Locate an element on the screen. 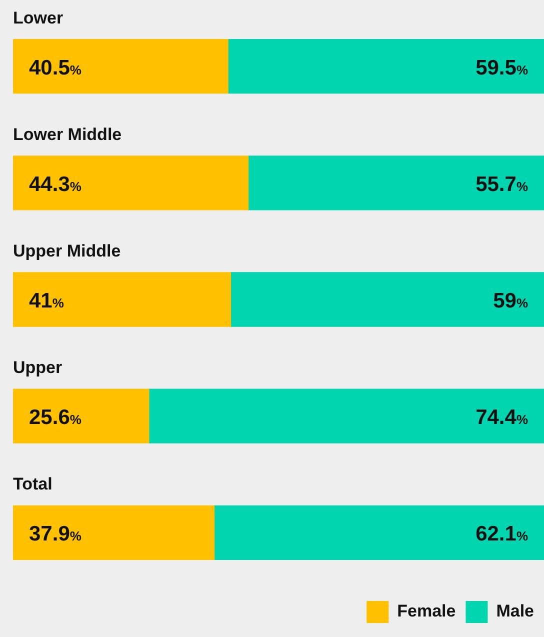  data-label: 62.1% is located at coordinates (502, 534).